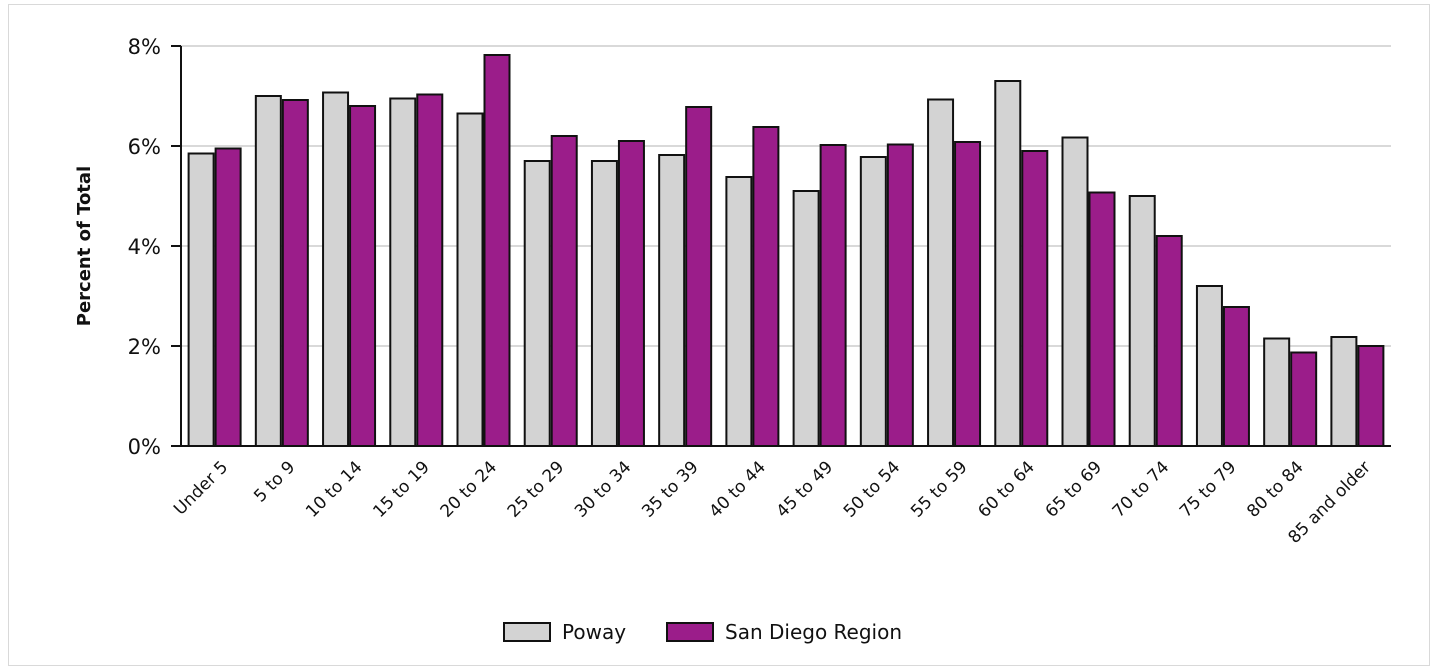  I want to click on legend: Poway San Diego Region, so click(702, 632).